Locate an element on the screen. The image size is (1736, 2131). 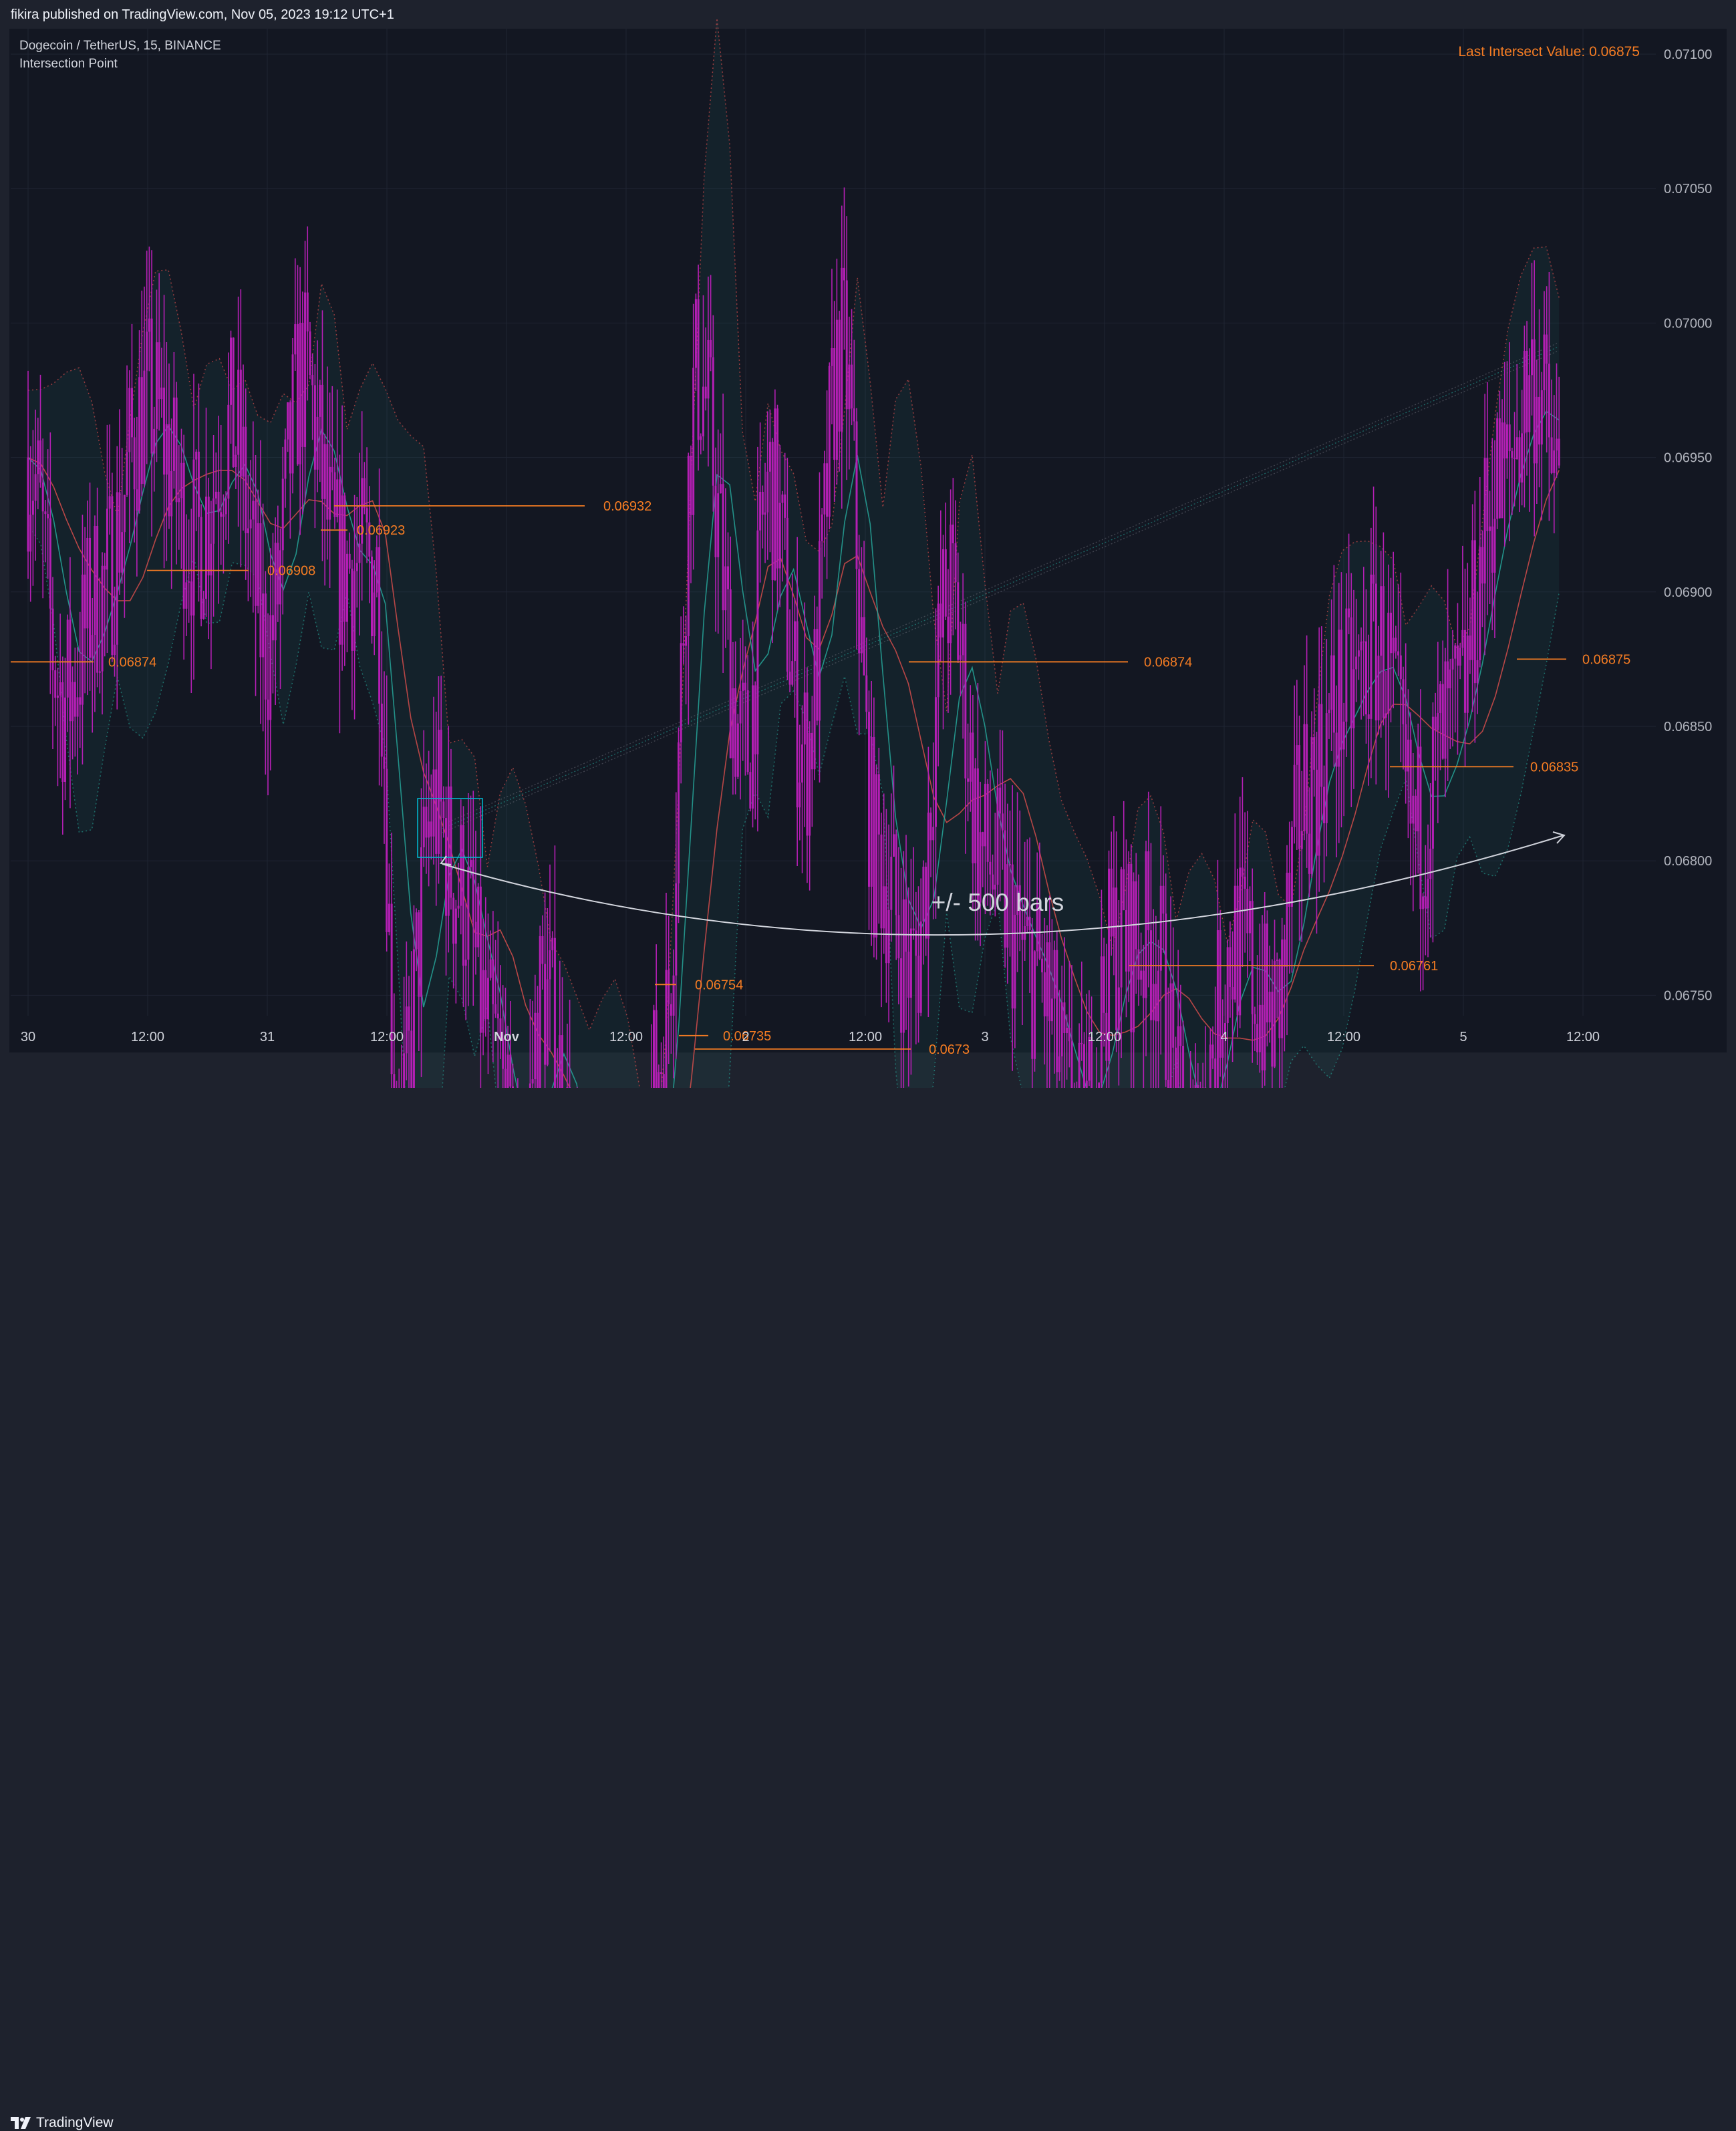
price-tick-label: 0.07050 is located at coordinates (1688, 189).